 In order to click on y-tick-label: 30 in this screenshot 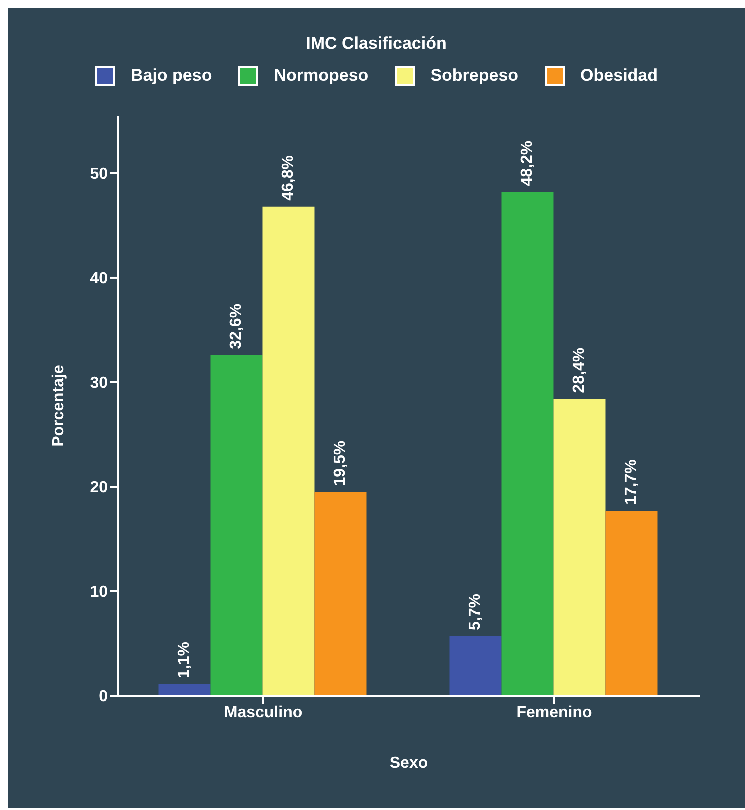, I will do `click(99, 383)`.